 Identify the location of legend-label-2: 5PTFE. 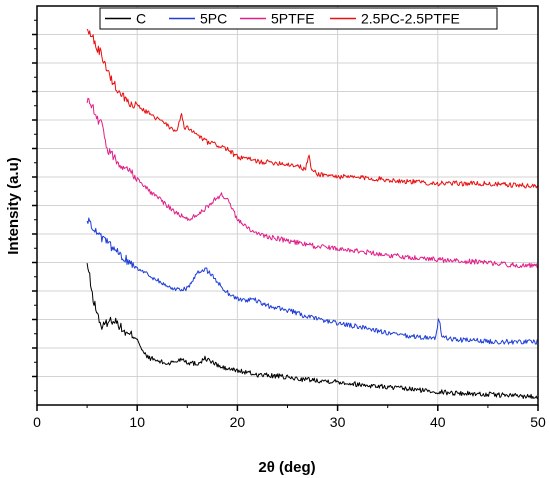
(293, 19).